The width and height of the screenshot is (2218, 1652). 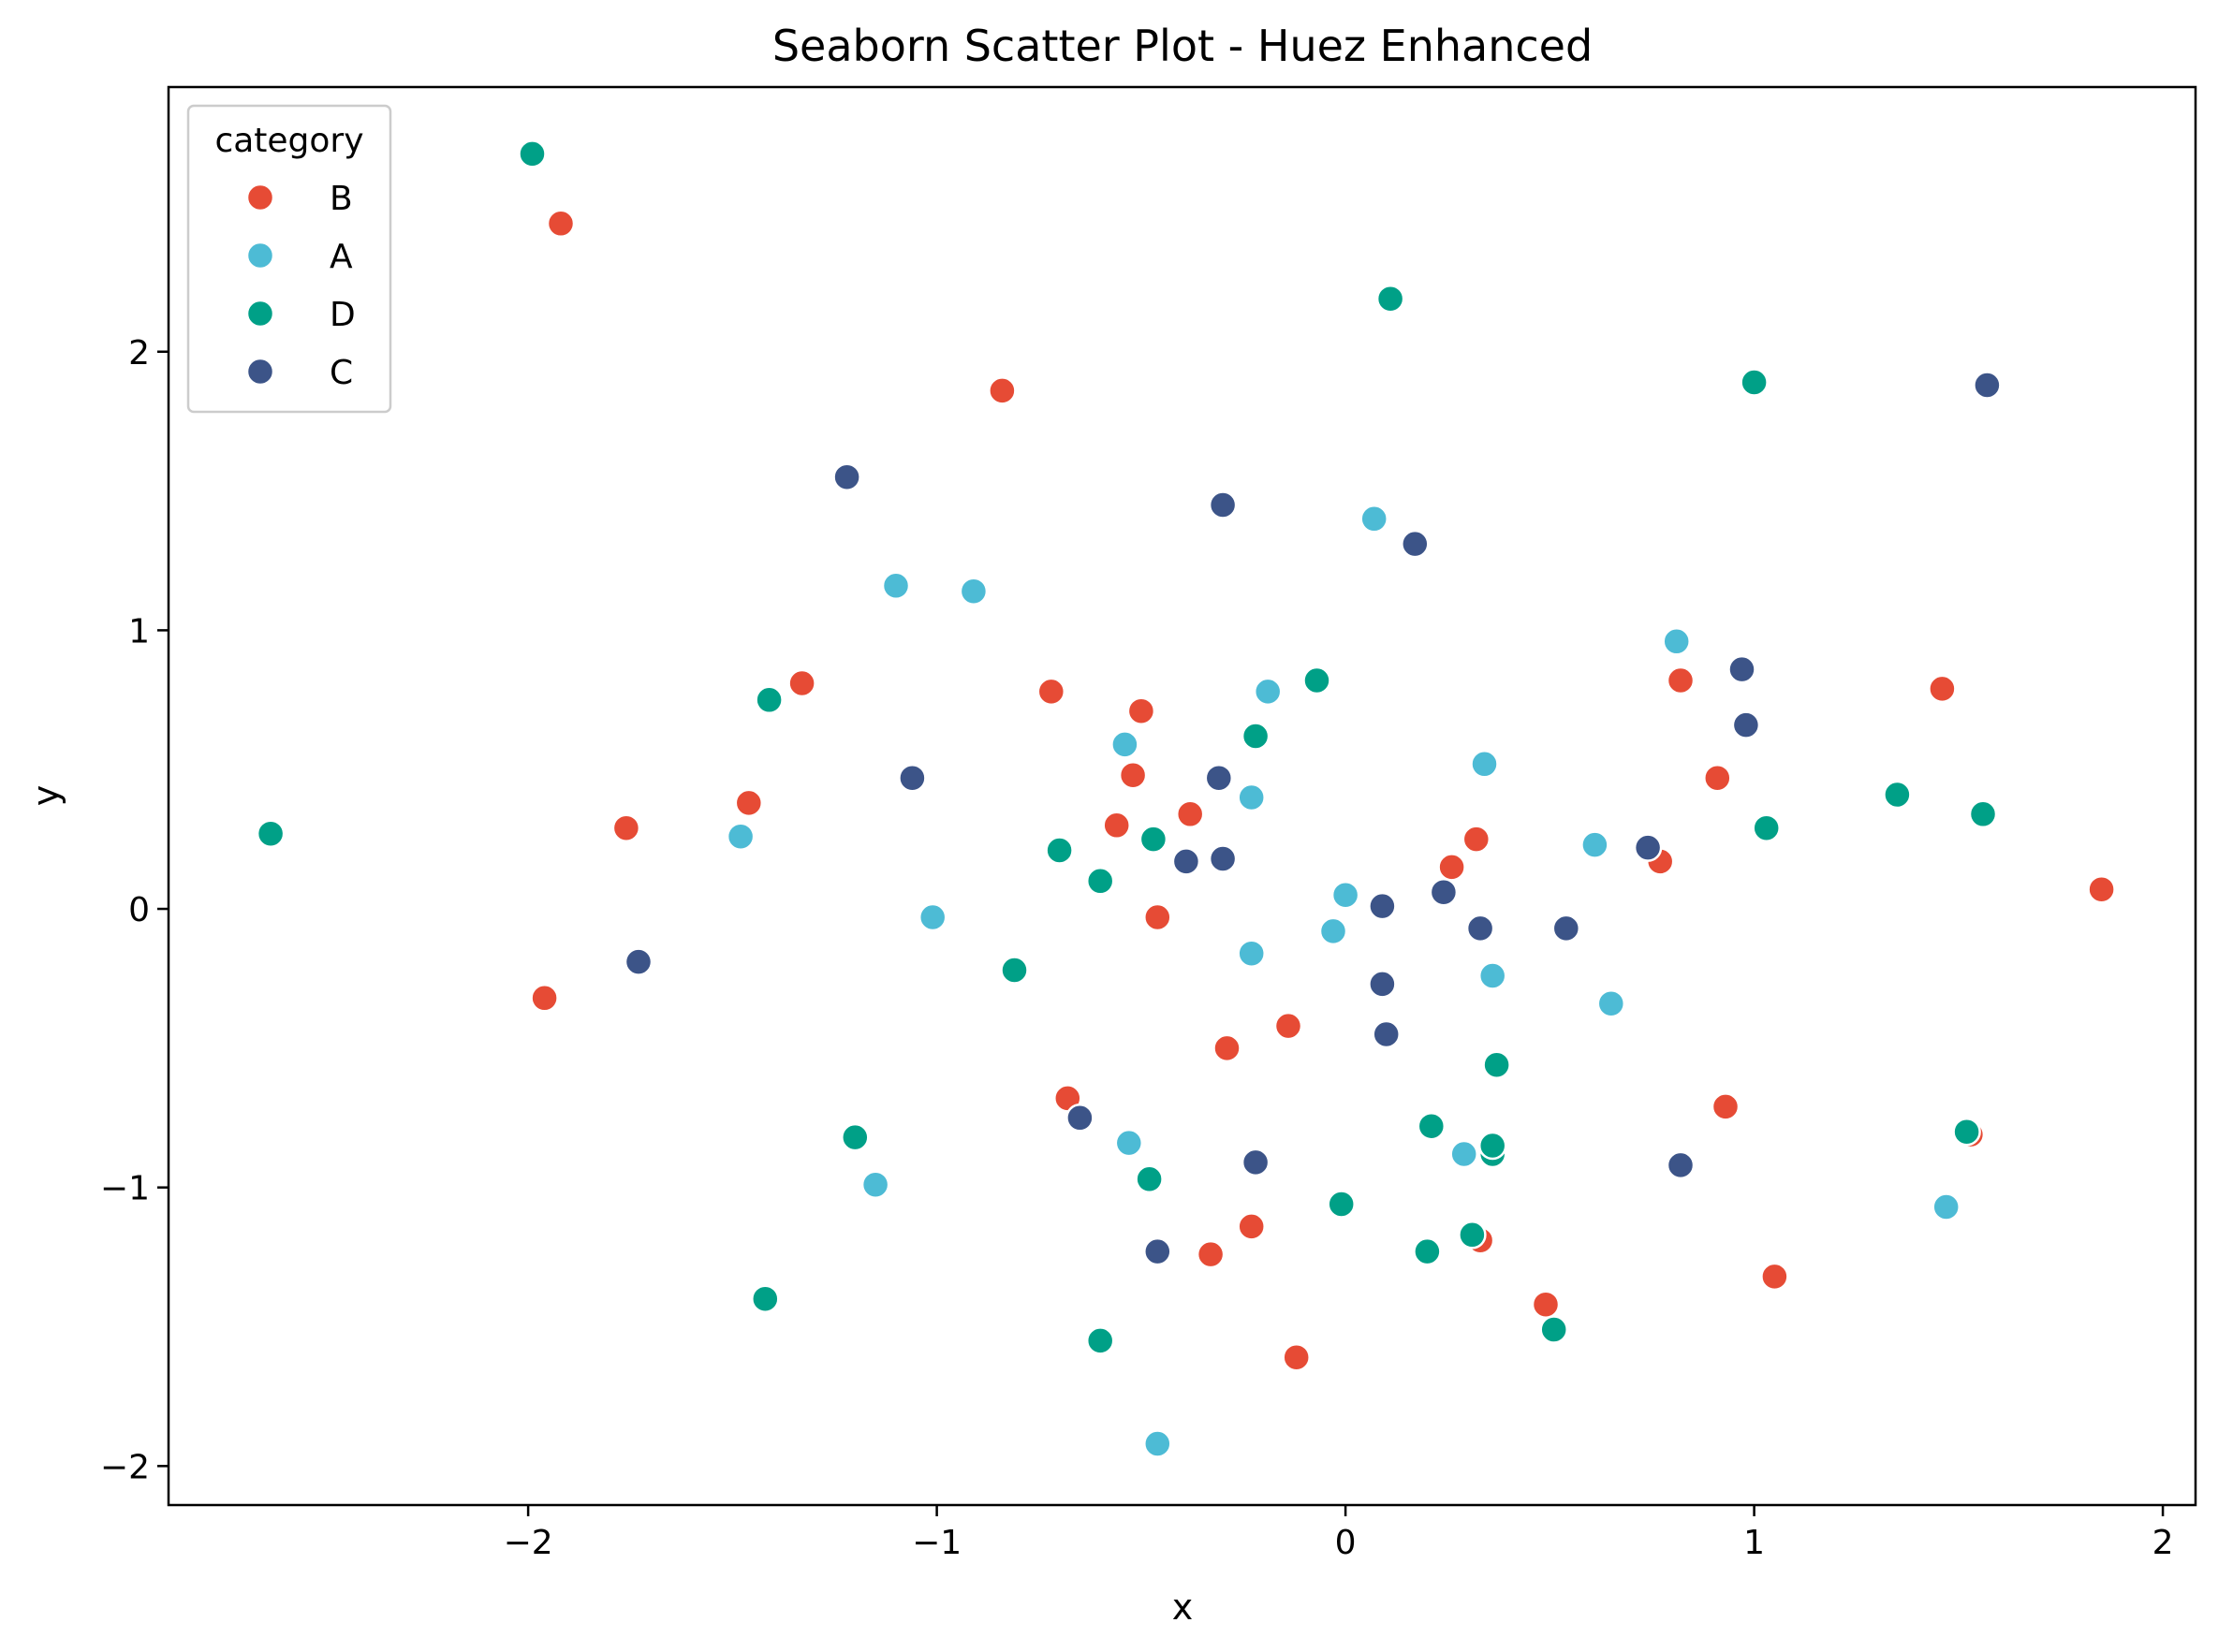 I want to click on legend-marker-C, so click(x=260, y=372).